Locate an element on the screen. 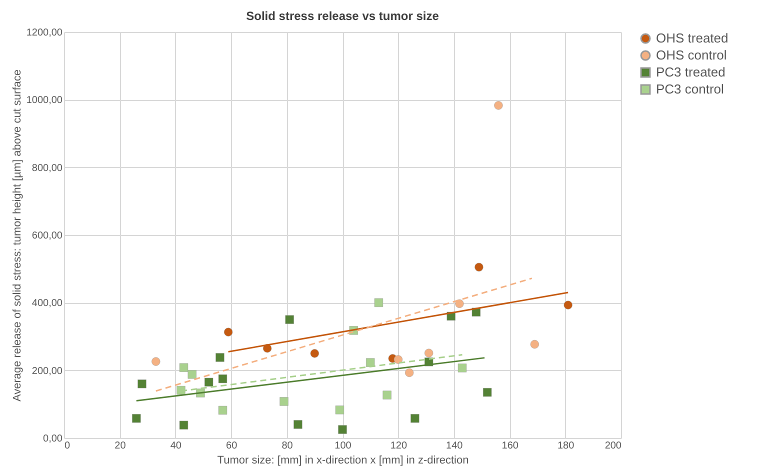 This screenshot has height=475, width=759. x-axis-title: Tumor size: [mm] in x-direction x [mm] in z-direction is located at coordinates (343, 460).